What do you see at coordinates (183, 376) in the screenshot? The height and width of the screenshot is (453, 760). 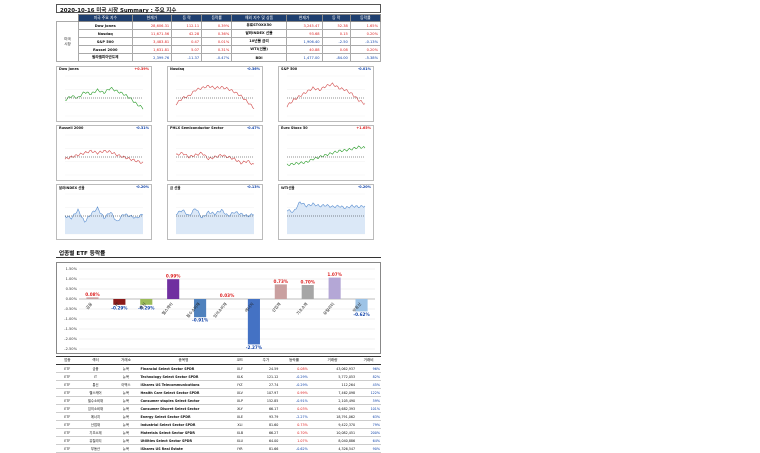 I see `etf-table-cell: Technology Select Sector SPDR` at bounding box center [183, 376].